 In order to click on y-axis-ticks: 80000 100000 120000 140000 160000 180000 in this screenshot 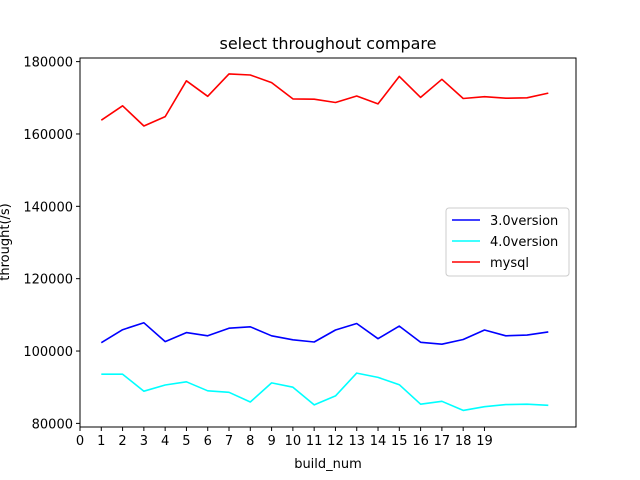, I will do `click(51, 244)`.